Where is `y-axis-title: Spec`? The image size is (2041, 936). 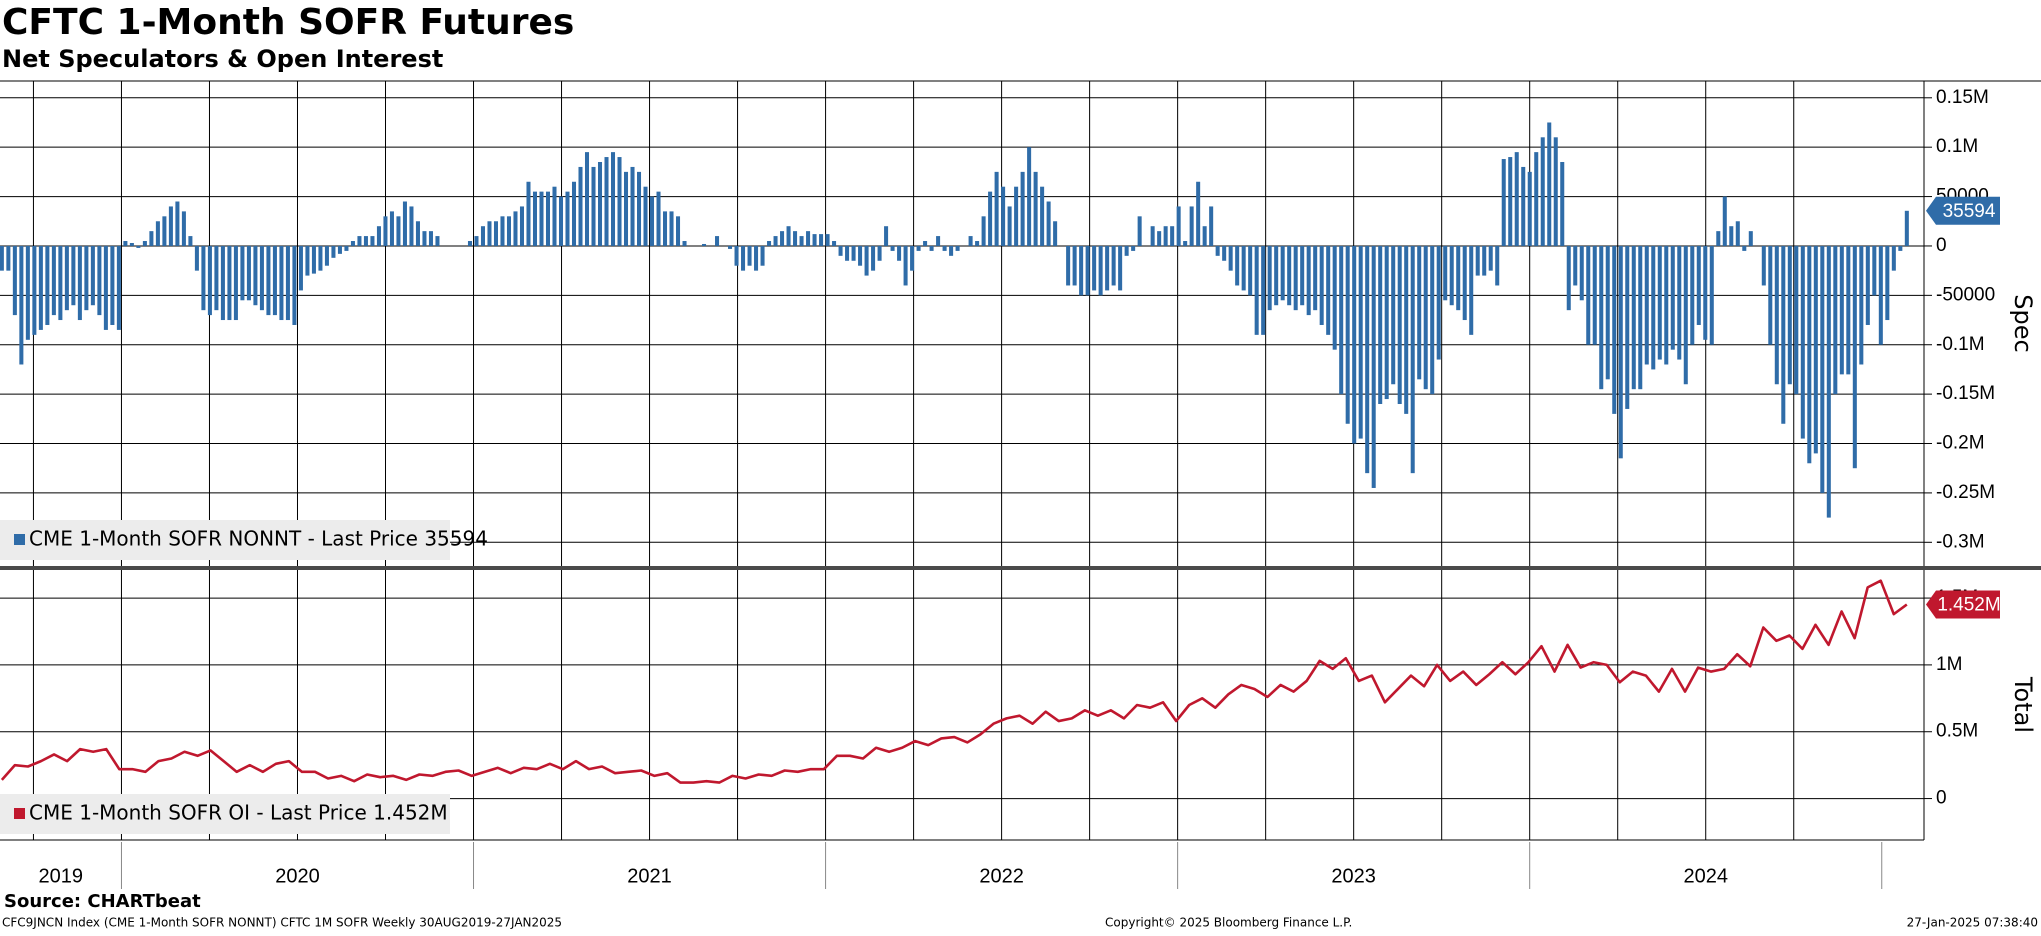
y-axis-title: Spec is located at coordinates (2023, 323).